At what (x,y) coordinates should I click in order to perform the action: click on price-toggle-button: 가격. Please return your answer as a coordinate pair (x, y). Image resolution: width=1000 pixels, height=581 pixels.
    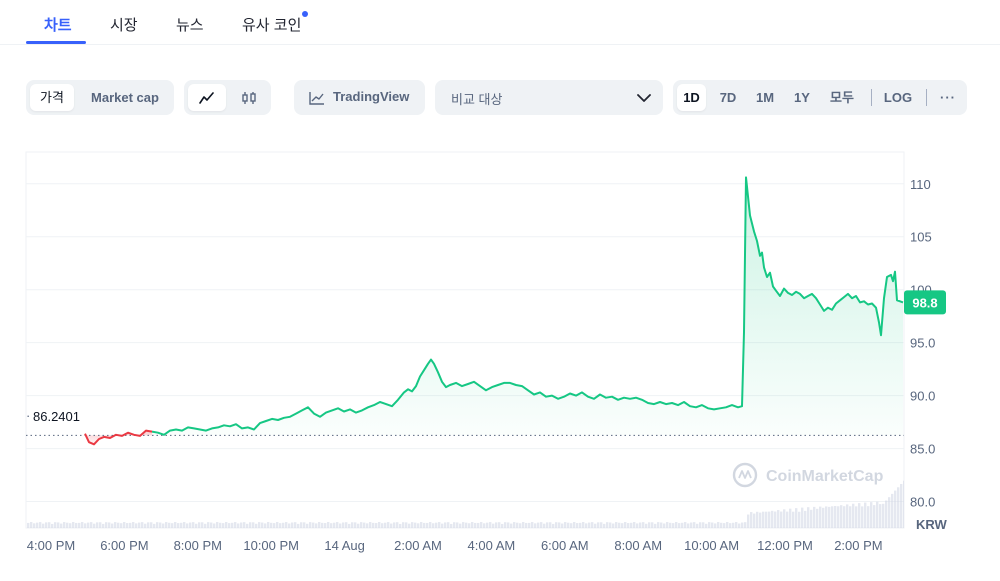
    Looking at the image, I should click on (52, 97).